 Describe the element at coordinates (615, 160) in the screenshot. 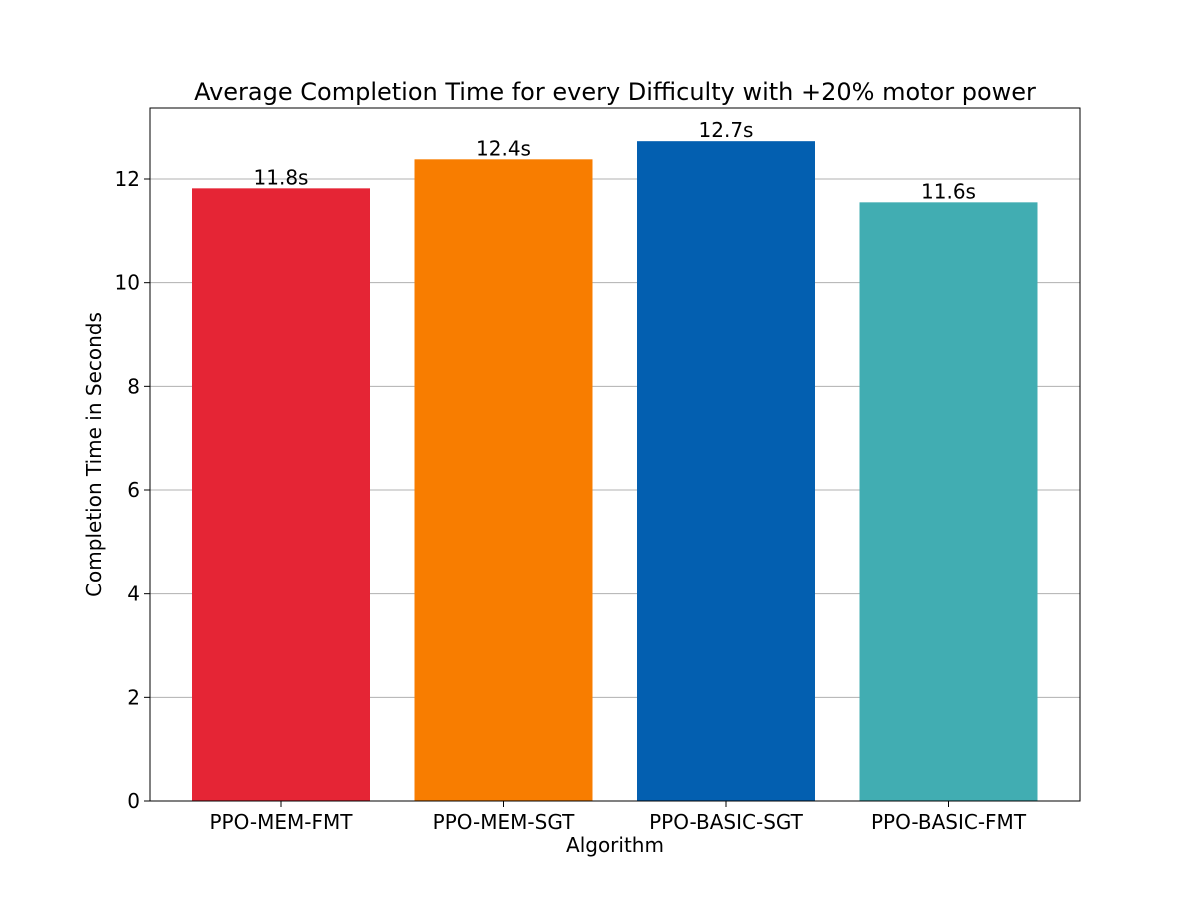

I see `data-labels: 11.8s 12.4s 12.7s 11.6s` at that location.